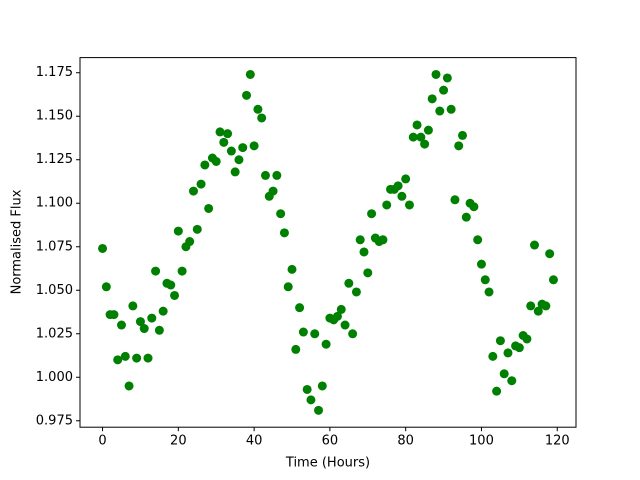  What do you see at coordinates (327, 463) in the screenshot?
I see `x-axis-label: Time (Hours)` at bounding box center [327, 463].